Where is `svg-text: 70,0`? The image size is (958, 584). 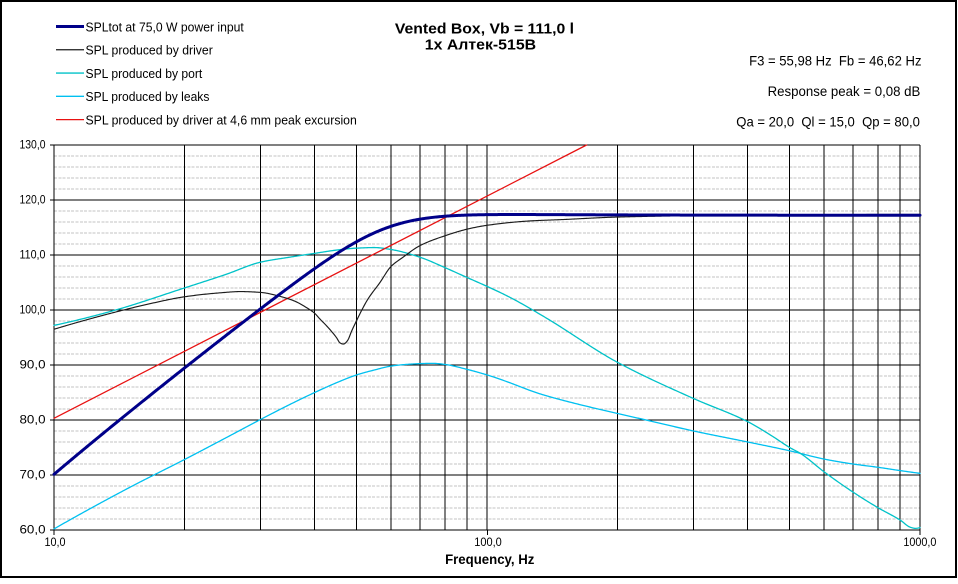
svg-text: 70,0 is located at coordinates (33, 475).